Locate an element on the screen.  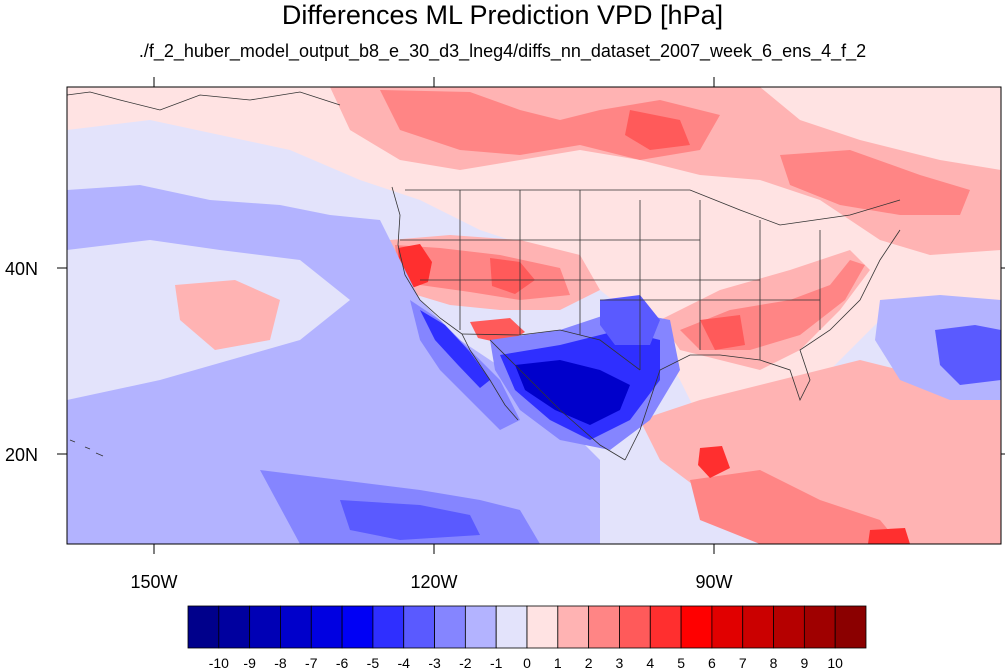
contour-ne-pos3 is located at coordinates (657, 130).